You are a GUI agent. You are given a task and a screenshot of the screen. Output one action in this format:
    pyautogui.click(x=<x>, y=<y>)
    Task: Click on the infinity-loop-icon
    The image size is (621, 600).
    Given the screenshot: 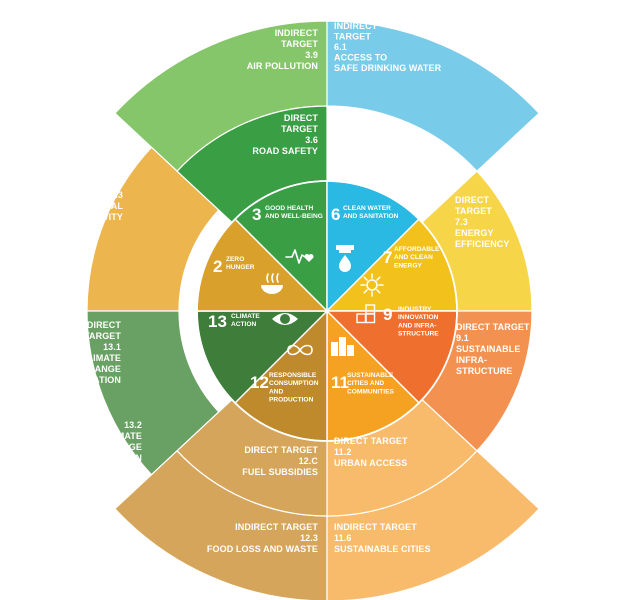 What is the action you would take?
    pyautogui.click(x=300, y=350)
    